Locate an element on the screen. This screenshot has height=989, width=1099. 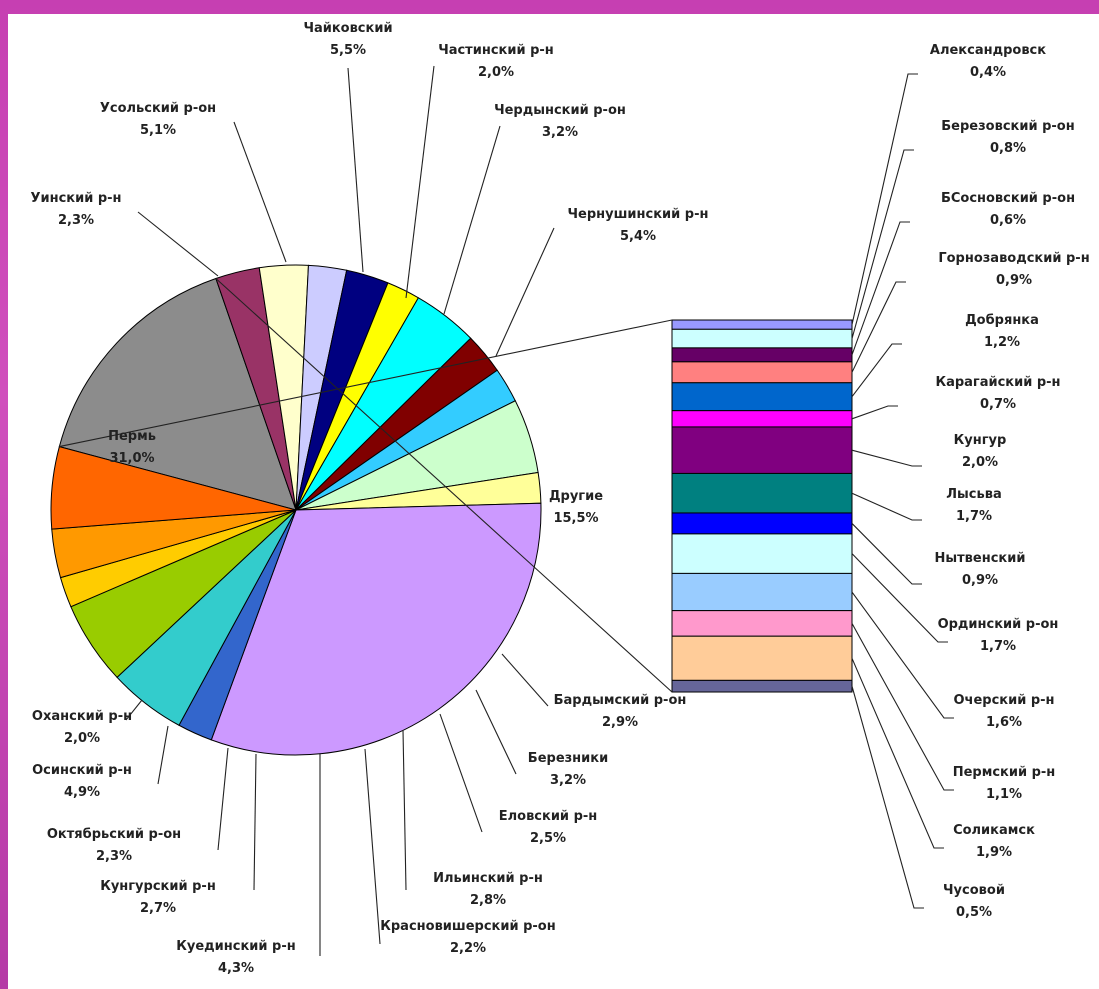
connector-line is located at coordinates (366, 383).